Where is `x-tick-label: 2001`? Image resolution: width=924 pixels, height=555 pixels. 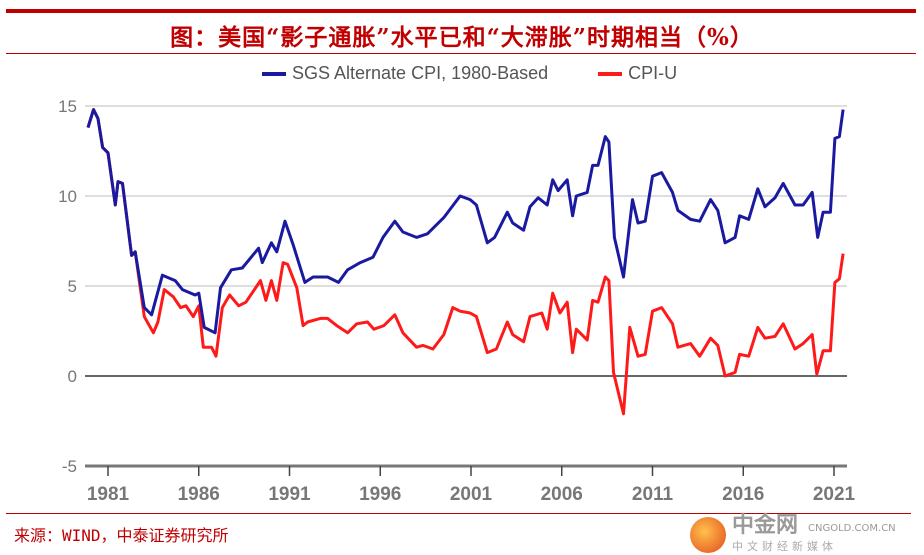 x-tick-label: 2001 is located at coordinates (471, 494).